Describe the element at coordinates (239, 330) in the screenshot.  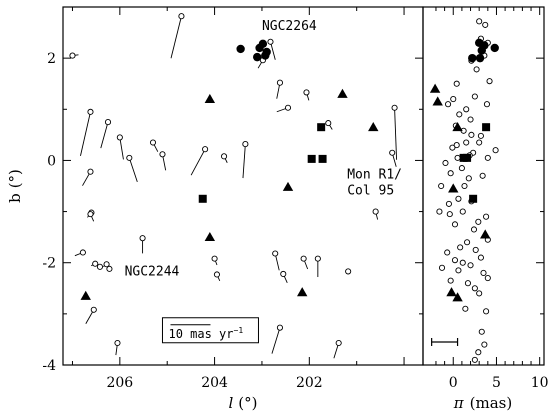
I see `scale-bar-label-exponent: −1` at that location.